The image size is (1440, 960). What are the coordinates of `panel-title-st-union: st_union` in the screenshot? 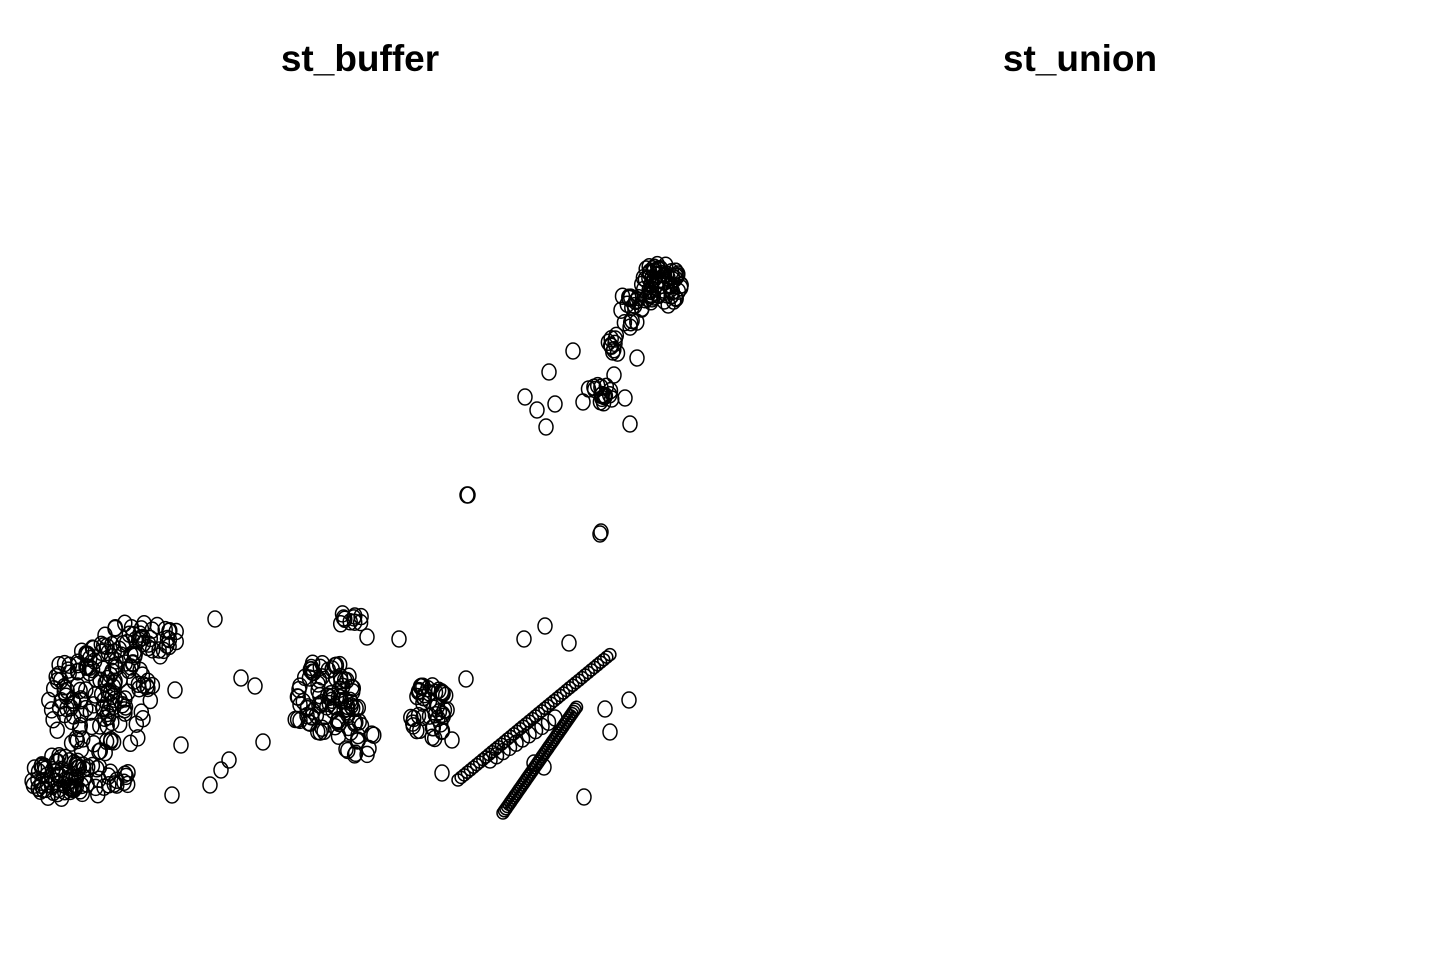 It's located at (1080, 58).